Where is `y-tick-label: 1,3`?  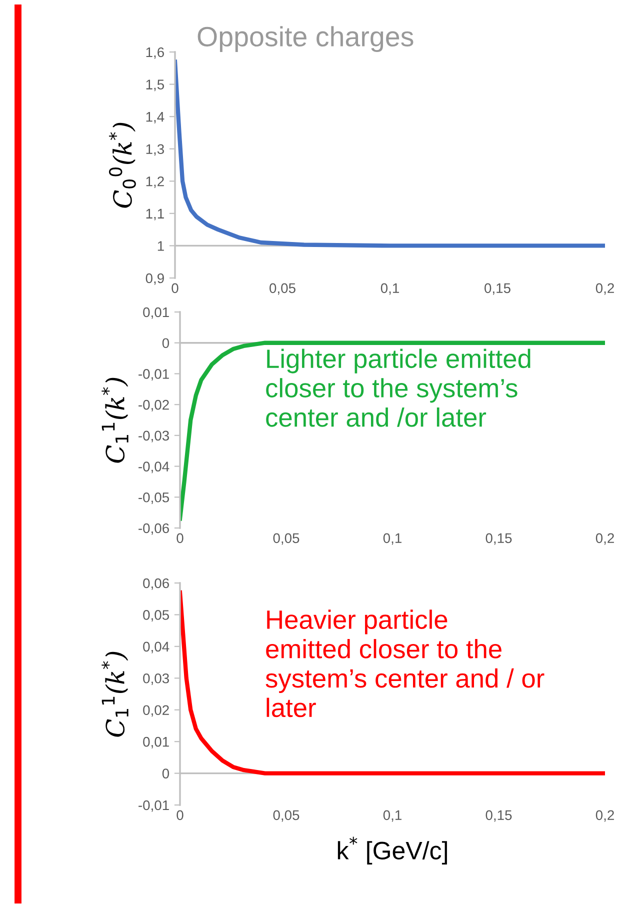
y-tick-label: 1,3 is located at coordinates (155, 150).